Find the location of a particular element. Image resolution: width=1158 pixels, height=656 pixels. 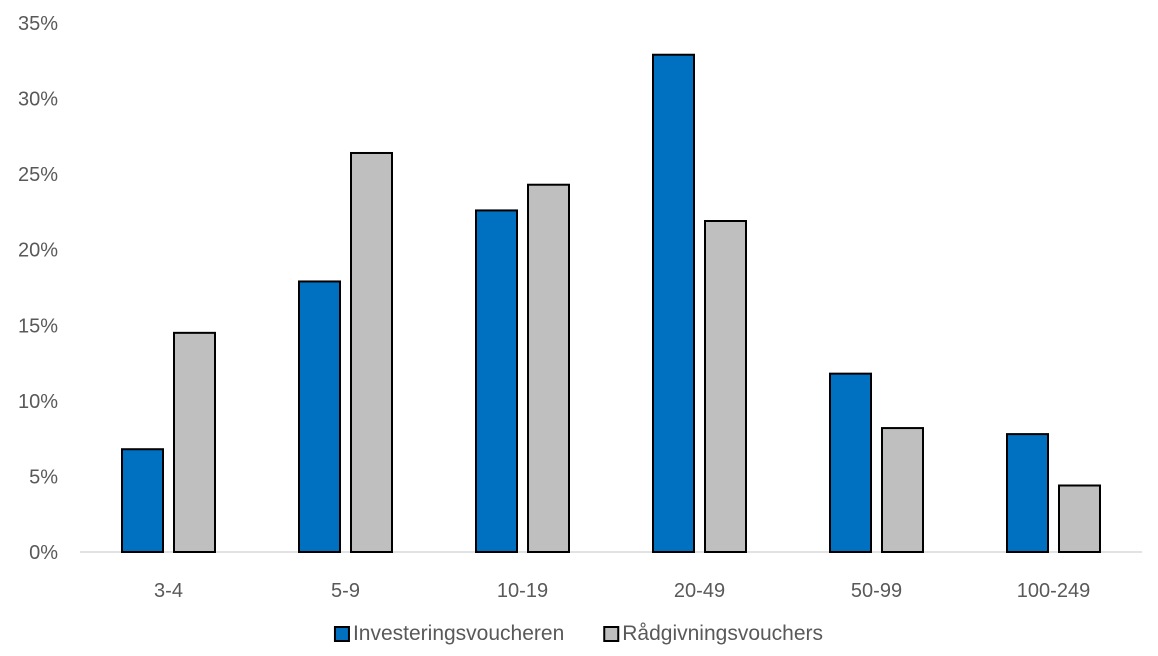

x-tick-label-10-19: 10-19 is located at coordinates (522, 591).